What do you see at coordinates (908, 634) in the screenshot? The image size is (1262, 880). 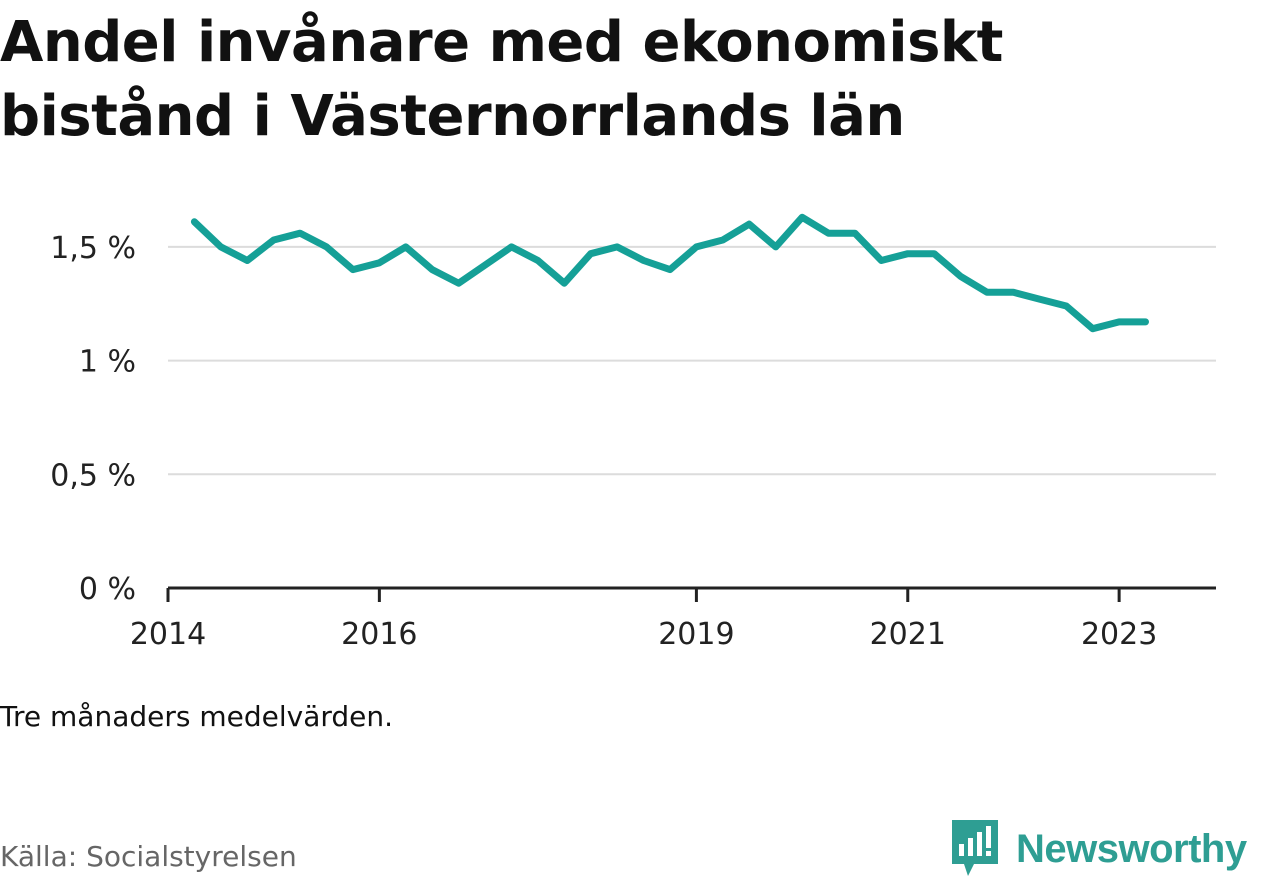 I see `x-tick-label: 2021` at bounding box center [908, 634].